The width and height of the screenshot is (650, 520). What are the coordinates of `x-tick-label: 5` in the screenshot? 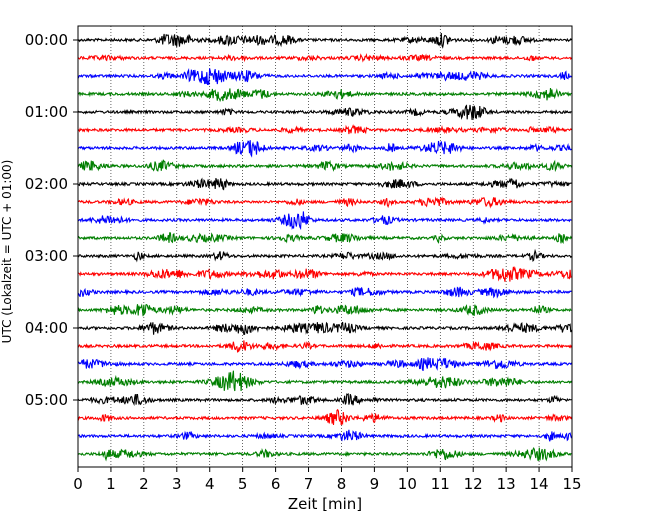 It's located at (243, 484).